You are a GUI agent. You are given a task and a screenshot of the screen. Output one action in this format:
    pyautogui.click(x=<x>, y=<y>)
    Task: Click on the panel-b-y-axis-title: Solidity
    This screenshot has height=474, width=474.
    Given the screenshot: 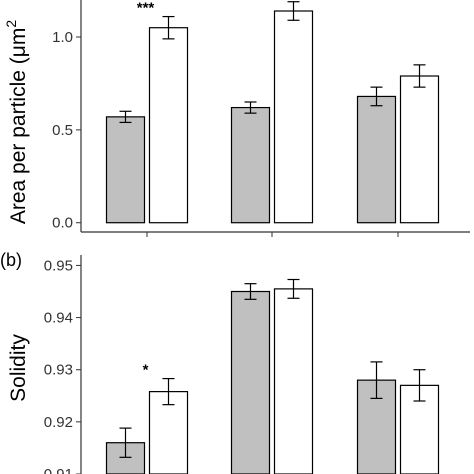 What is the action you would take?
    pyautogui.click(x=18, y=368)
    